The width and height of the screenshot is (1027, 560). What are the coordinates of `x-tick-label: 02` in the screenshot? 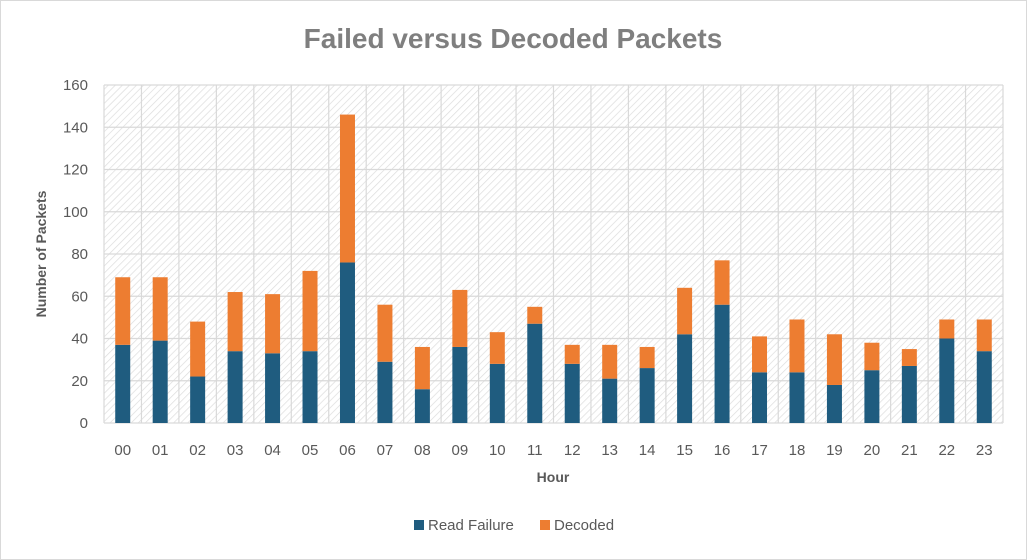 It's located at (197, 450).